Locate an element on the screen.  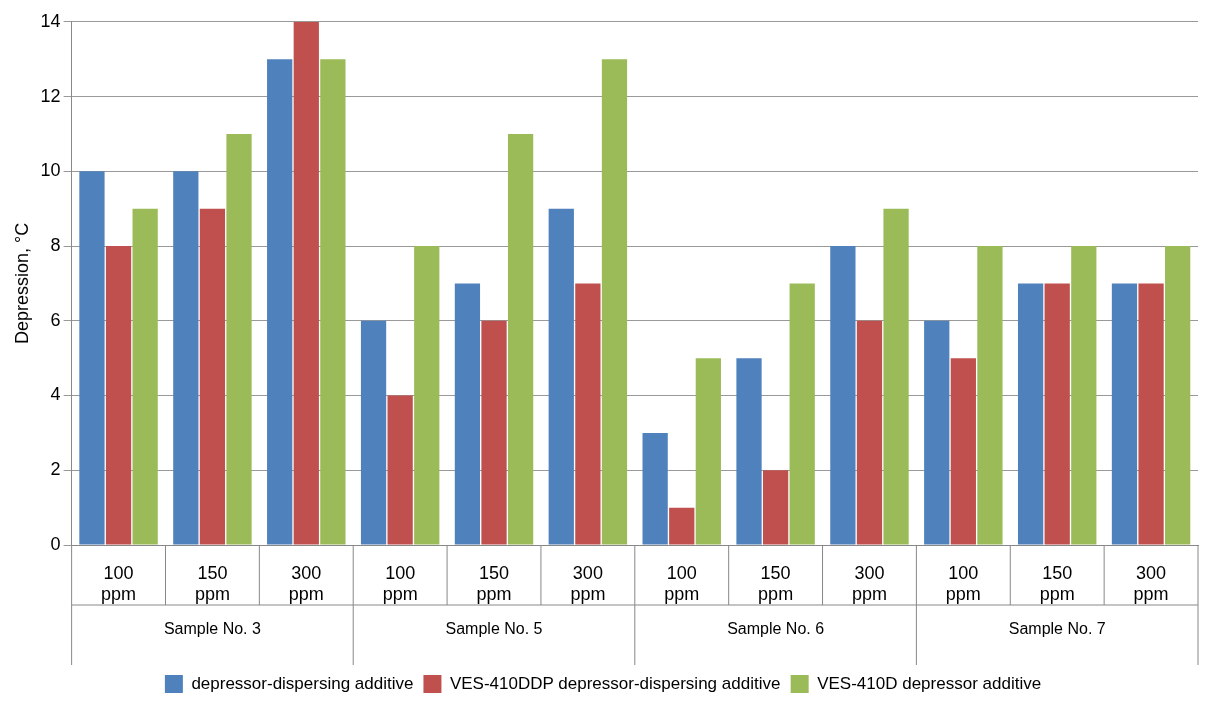
y-tick-label: 6 is located at coordinates (55, 319).